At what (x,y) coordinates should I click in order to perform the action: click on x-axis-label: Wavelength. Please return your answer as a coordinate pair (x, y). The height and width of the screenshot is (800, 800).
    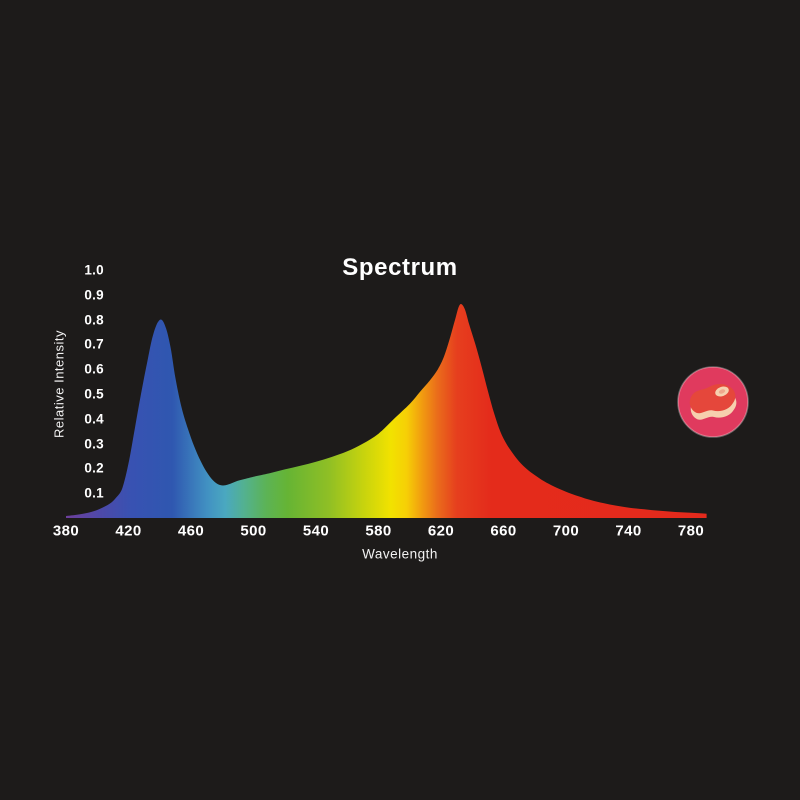
    Looking at the image, I should click on (400, 554).